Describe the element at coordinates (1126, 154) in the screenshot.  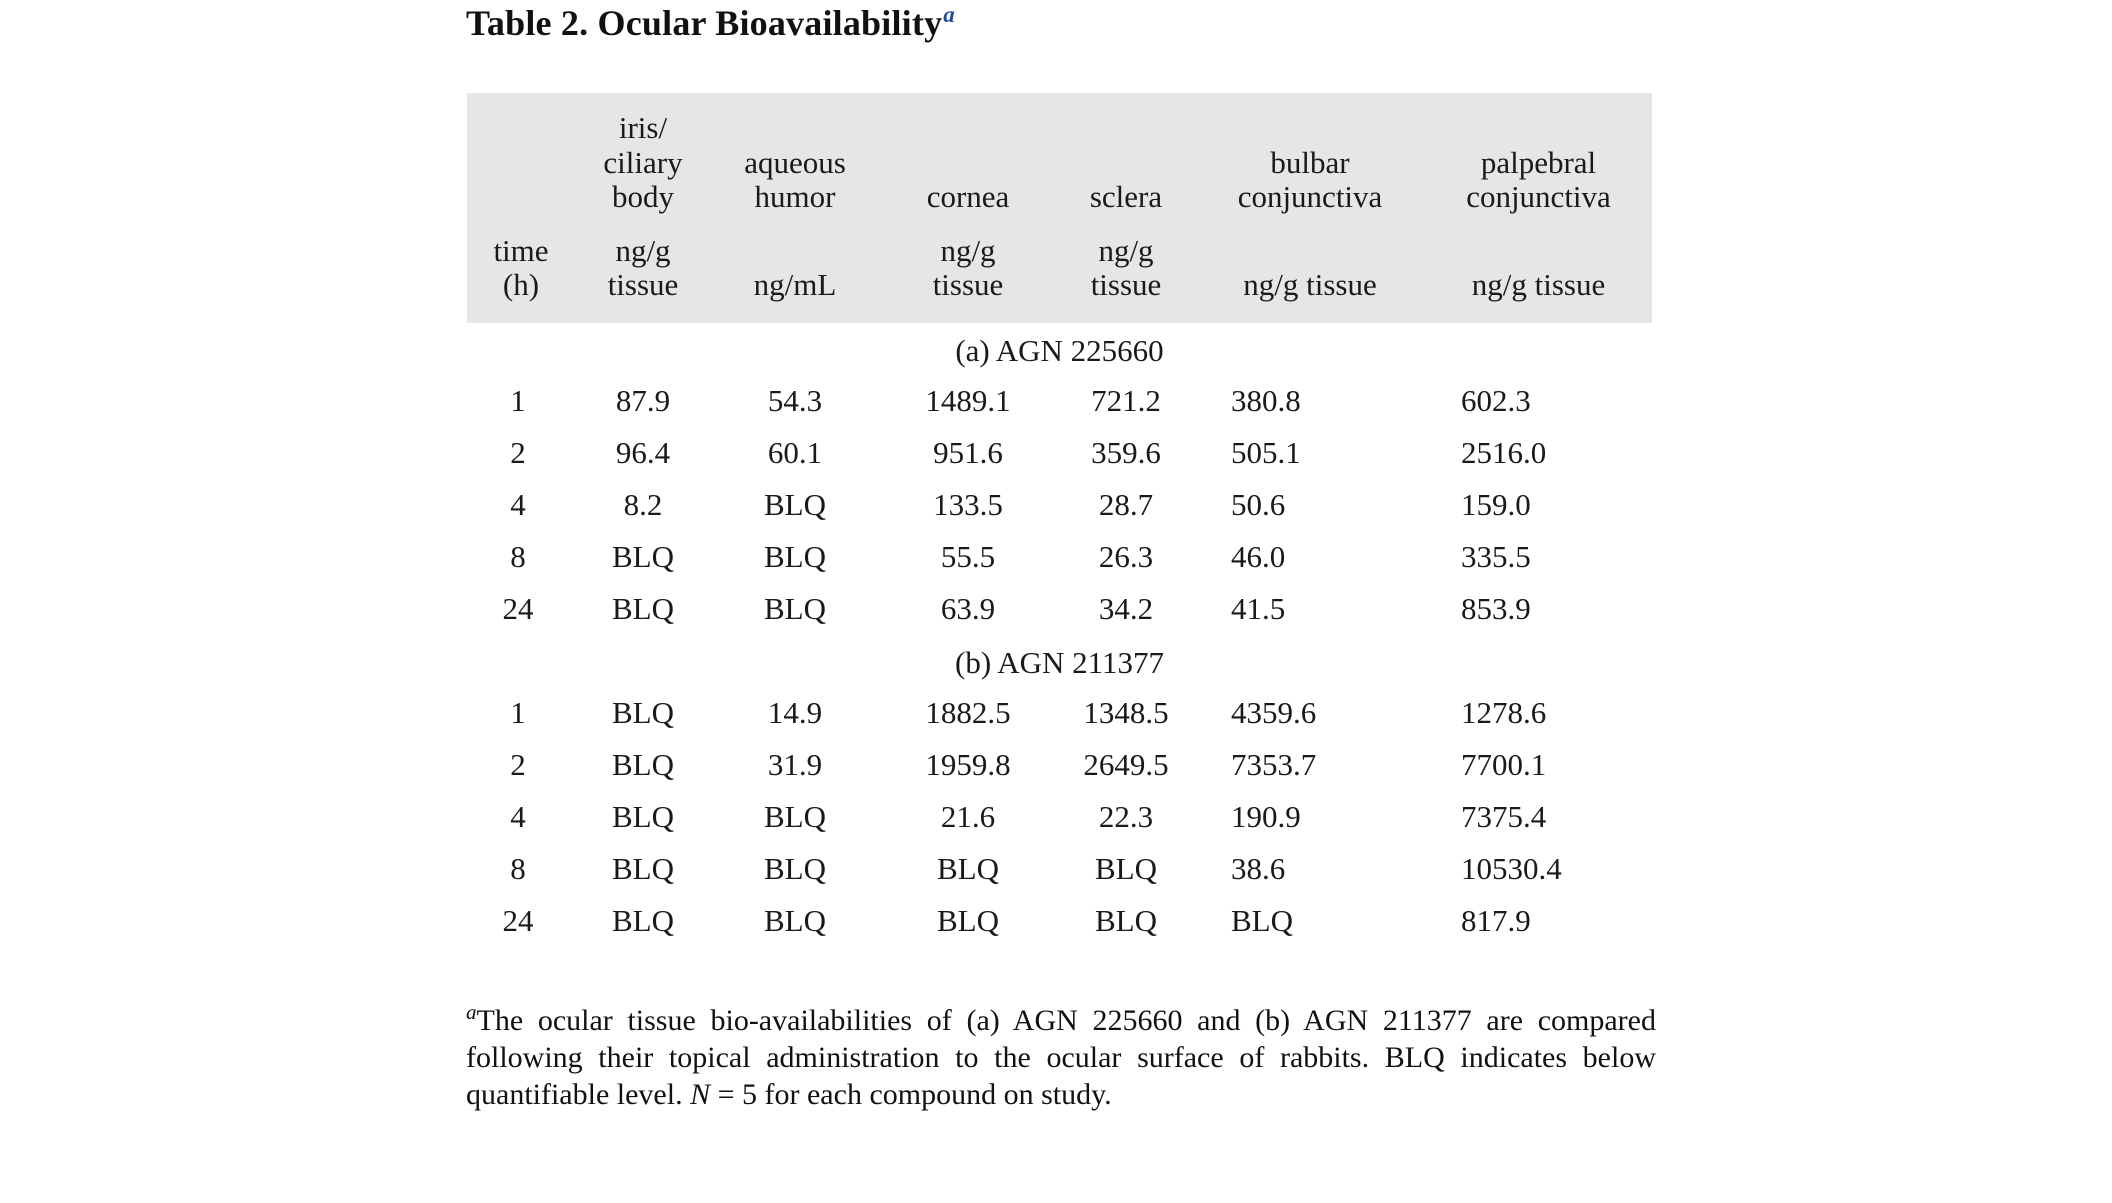
I see `column-header-sclera: sclera` at that location.